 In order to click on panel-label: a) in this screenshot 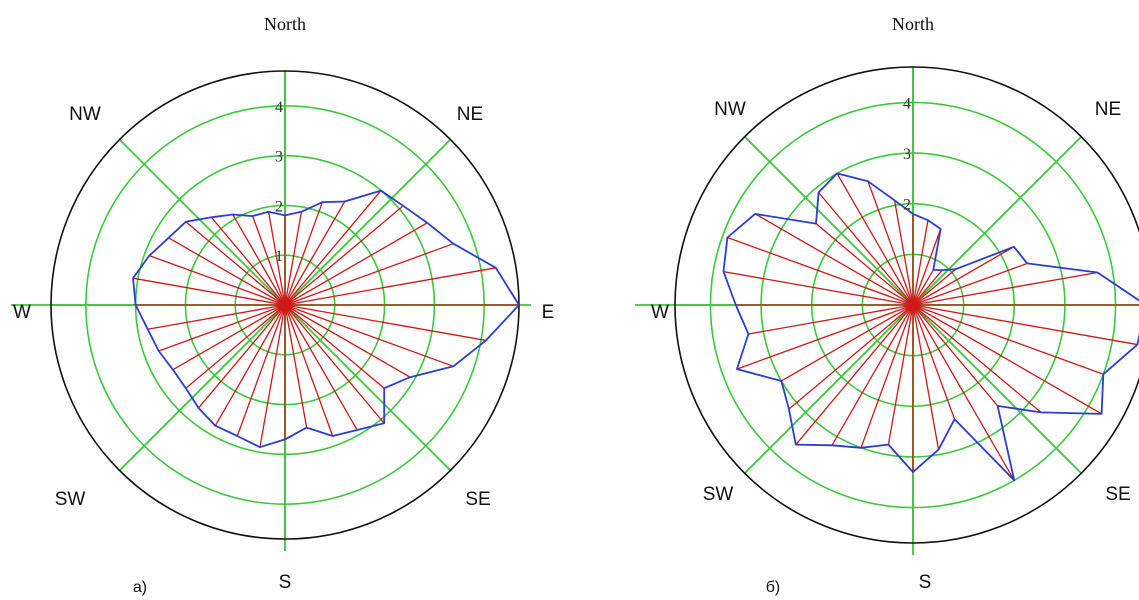, I will do `click(140, 587)`.